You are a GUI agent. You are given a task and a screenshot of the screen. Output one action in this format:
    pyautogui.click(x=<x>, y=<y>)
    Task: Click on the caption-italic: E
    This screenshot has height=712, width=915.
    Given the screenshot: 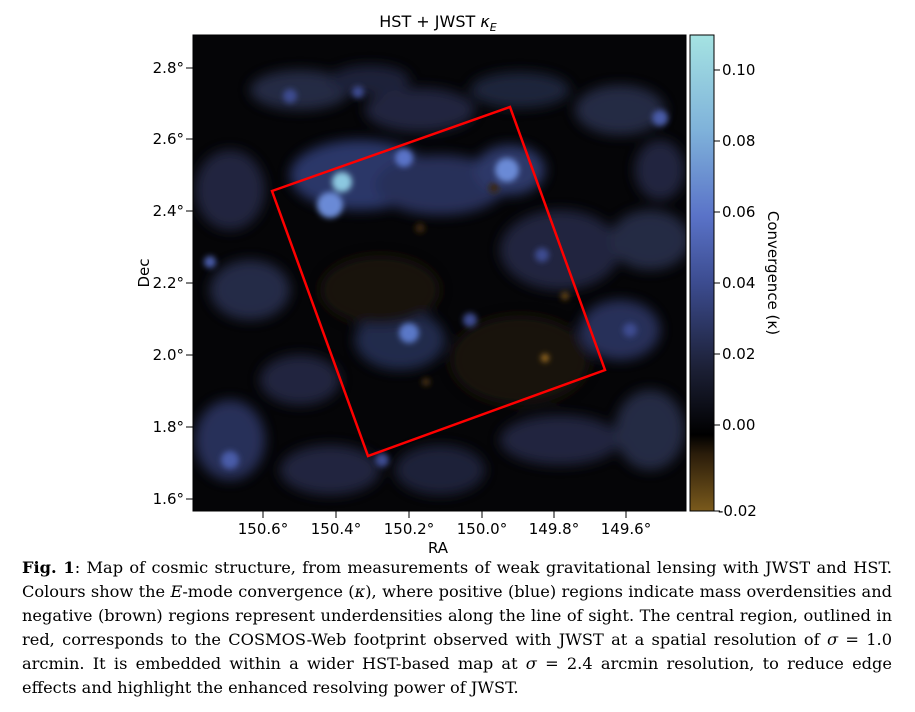 What is the action you would take?
    pyautogui.click(x=176, y=591)
    